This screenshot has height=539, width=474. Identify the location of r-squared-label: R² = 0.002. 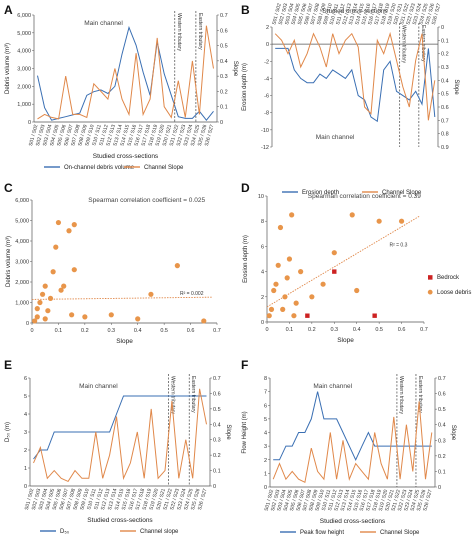
(192, 294).